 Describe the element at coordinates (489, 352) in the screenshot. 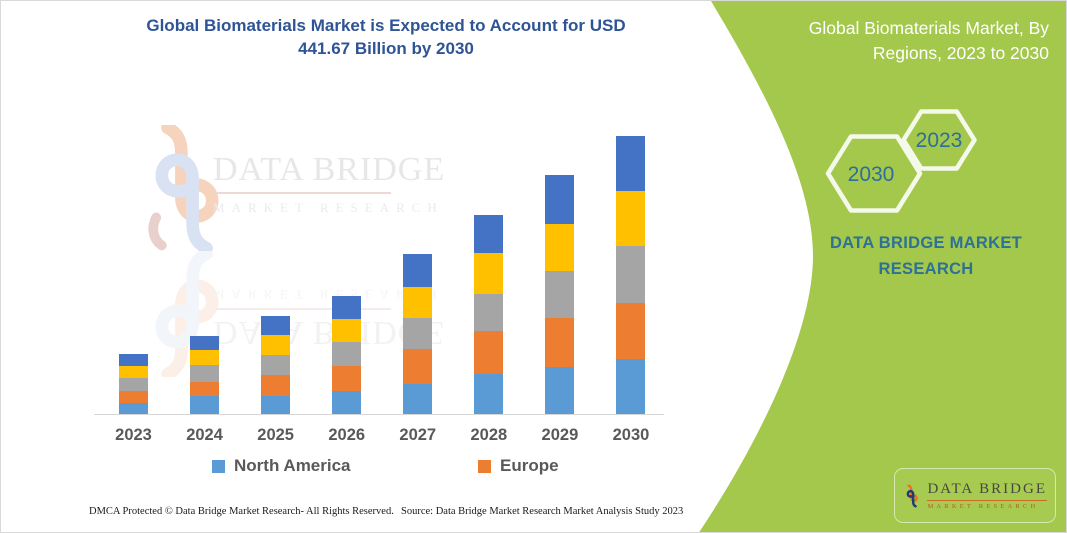

I see `bar-segment-2028-europe` at that location.